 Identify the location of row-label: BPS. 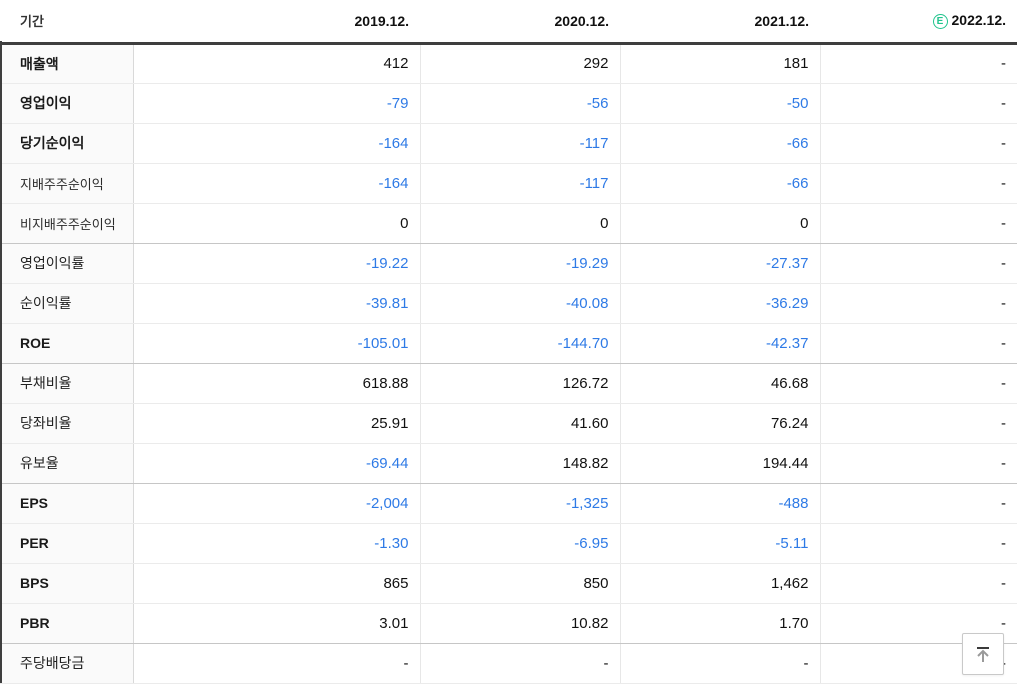
(67, 583).